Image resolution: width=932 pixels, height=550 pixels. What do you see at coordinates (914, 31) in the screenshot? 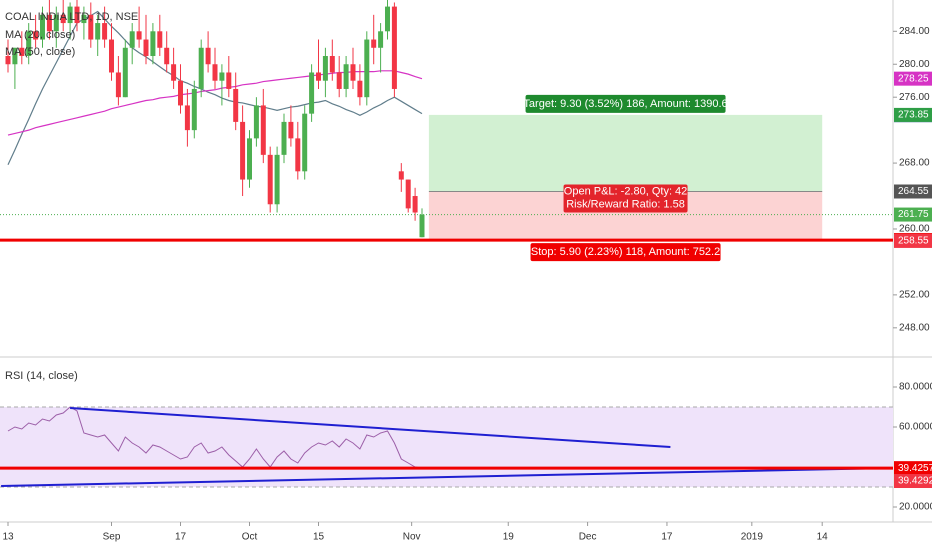
I see `y-tick-label: 284.00` at bounding box center [914, 31].